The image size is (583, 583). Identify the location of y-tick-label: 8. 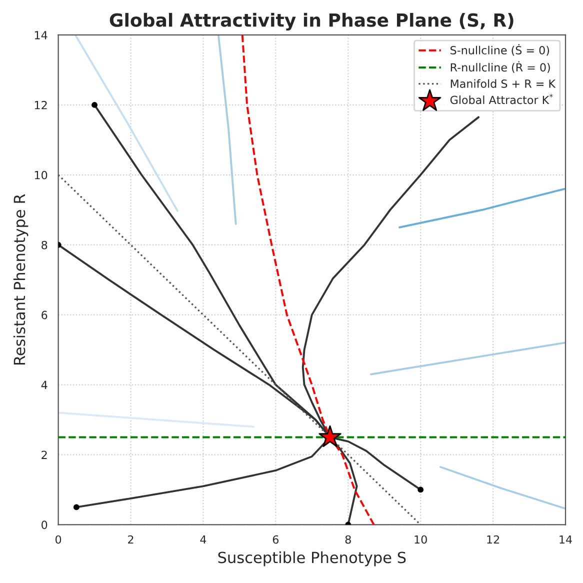
(45, 245).